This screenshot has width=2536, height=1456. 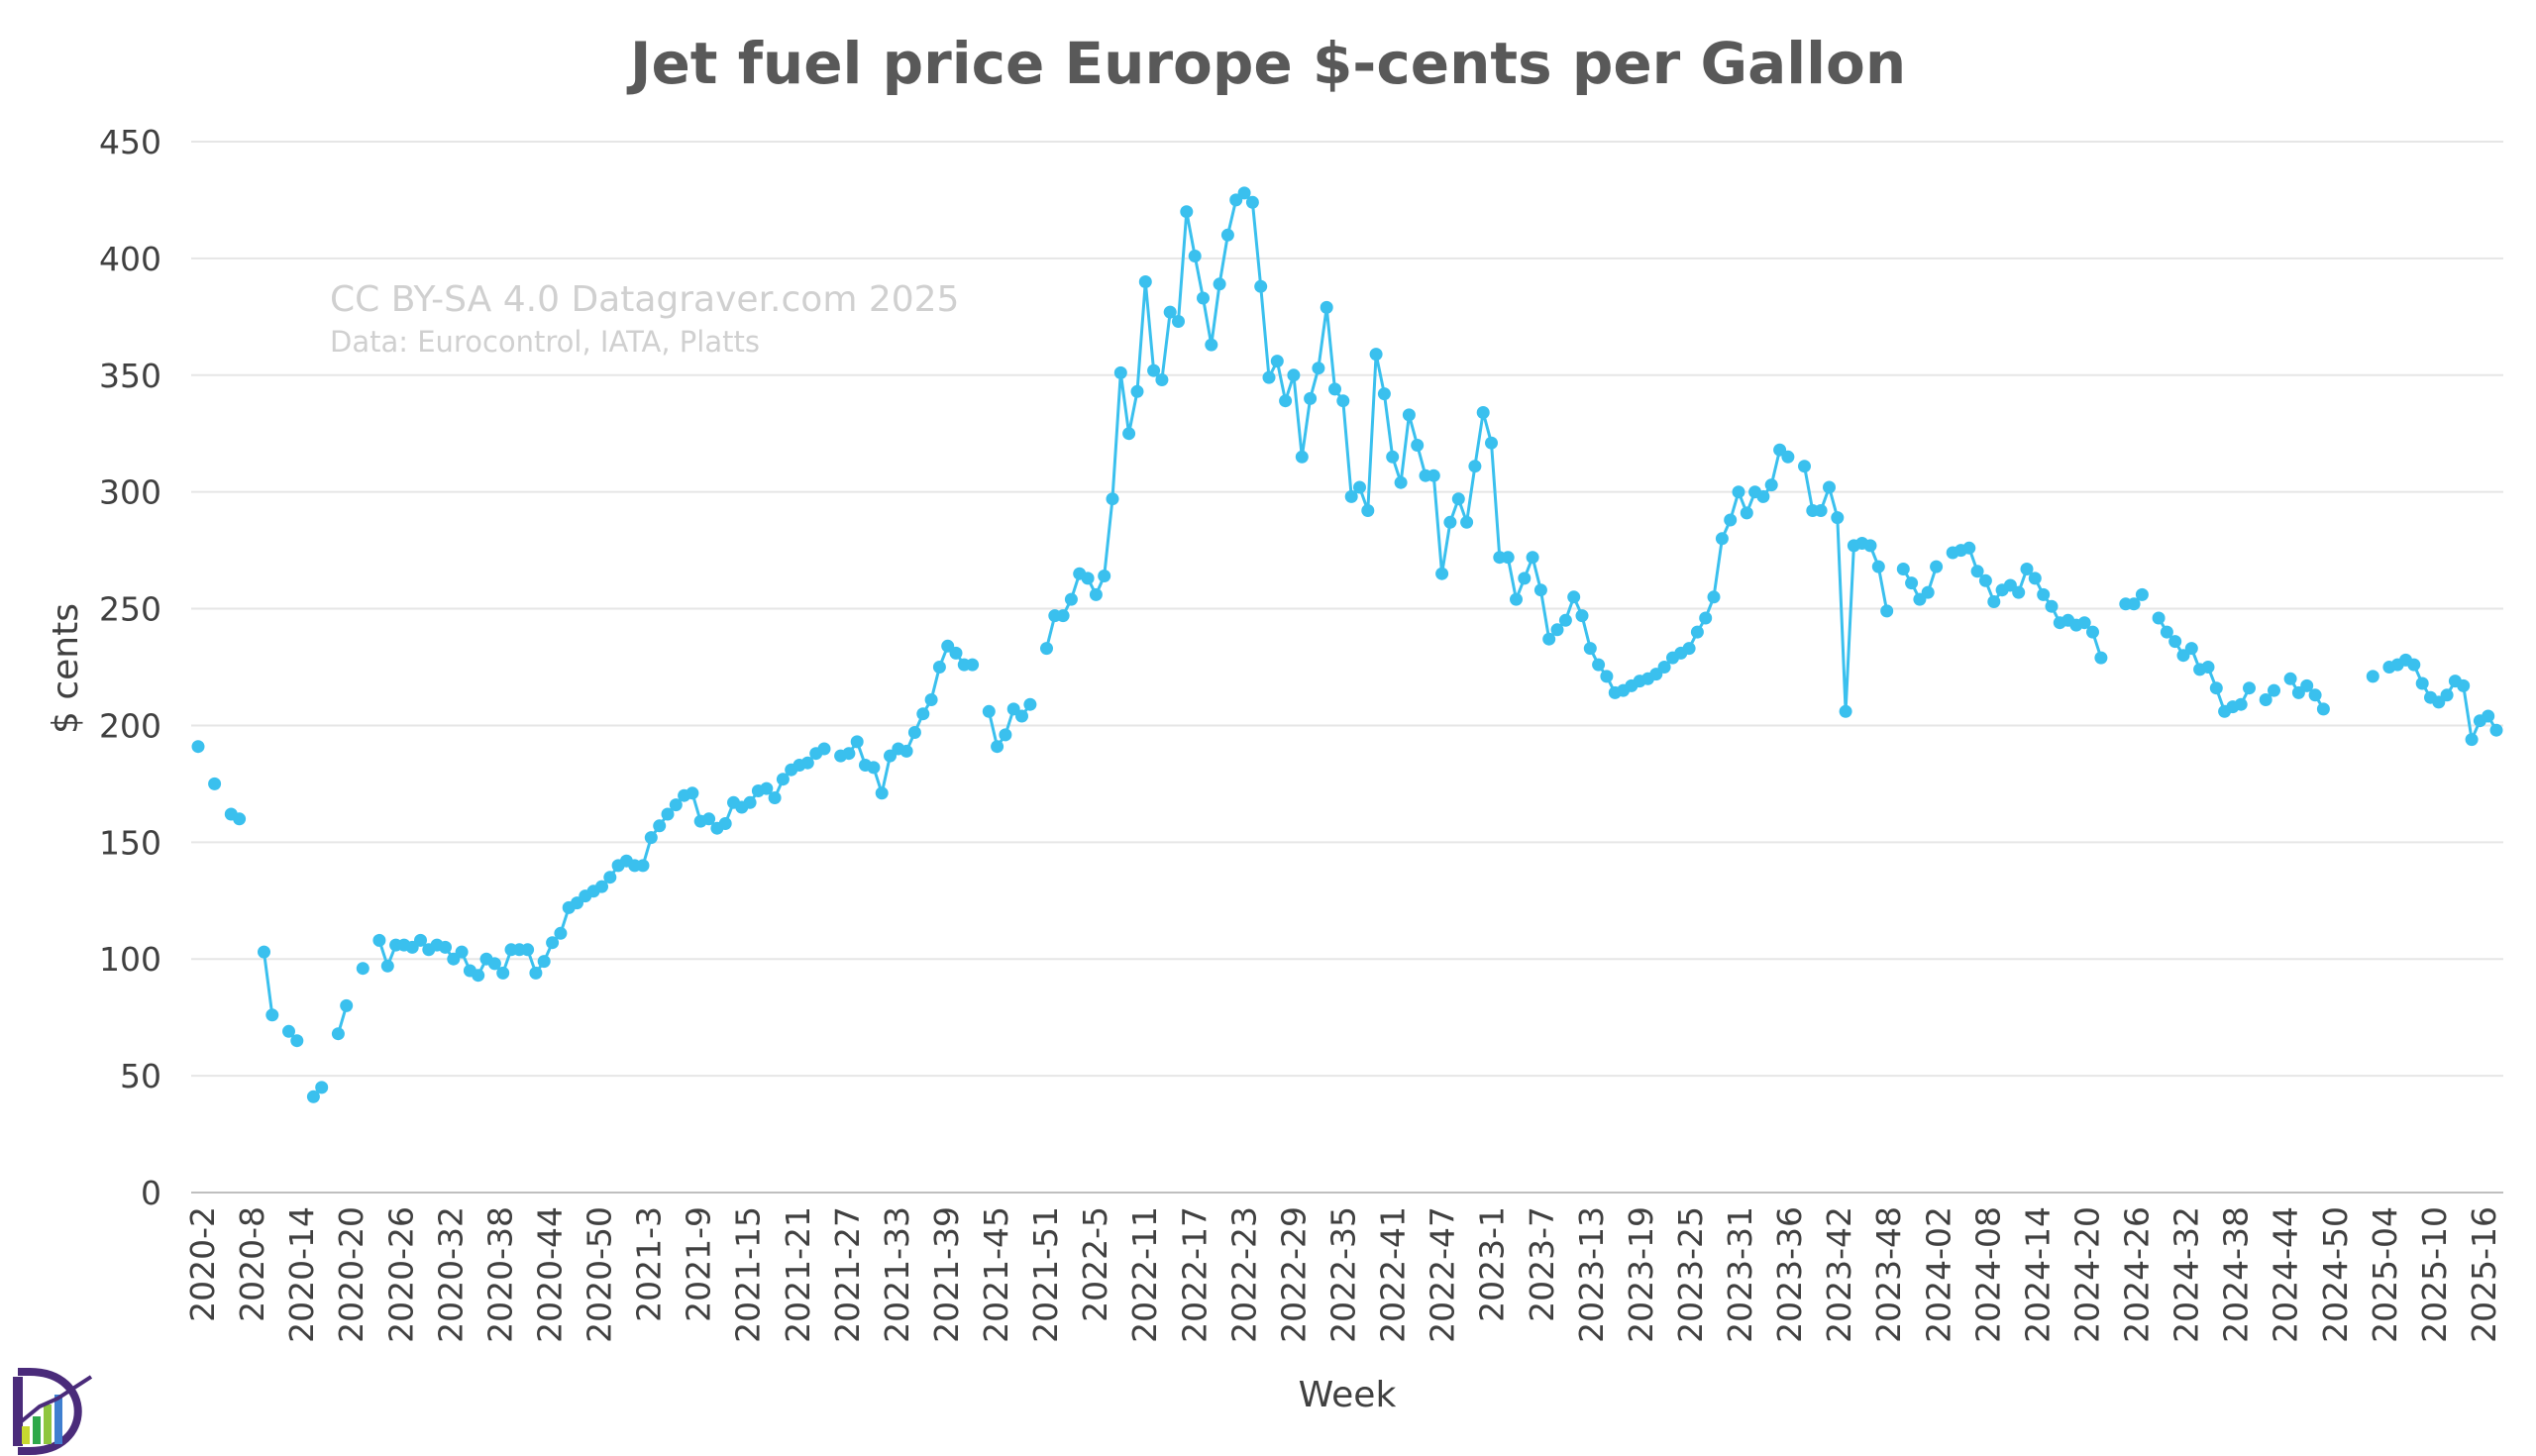 I want to click on x-tick-label: 2025-10, so click(x=2434, y=1274).